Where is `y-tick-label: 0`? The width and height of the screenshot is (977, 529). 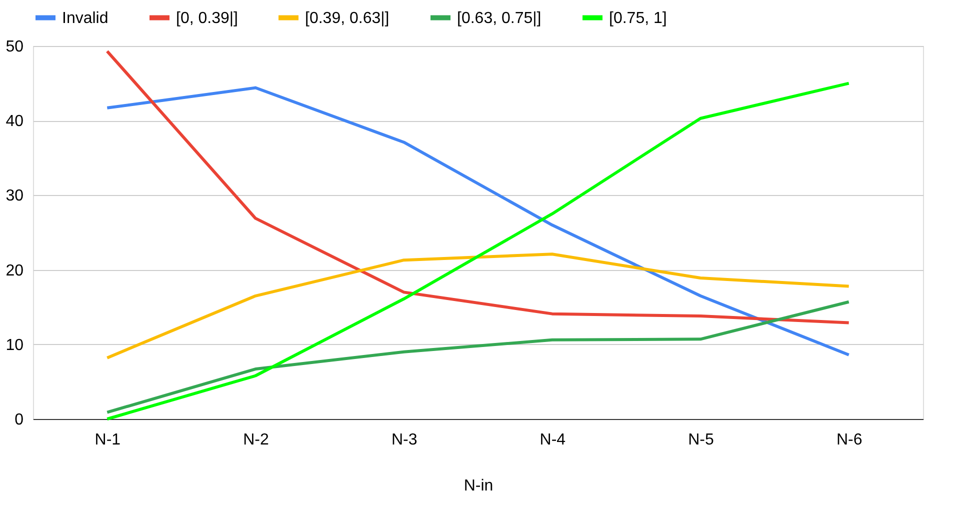
y-tick-label: 0 is located at coordinates (19, 420).